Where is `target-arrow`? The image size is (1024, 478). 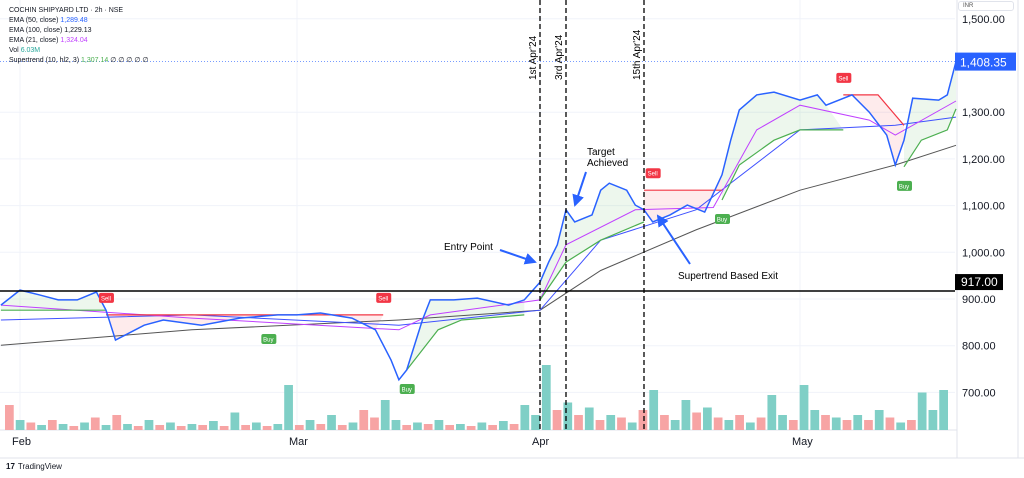 target-arrow is located at coordinates (579, 189).